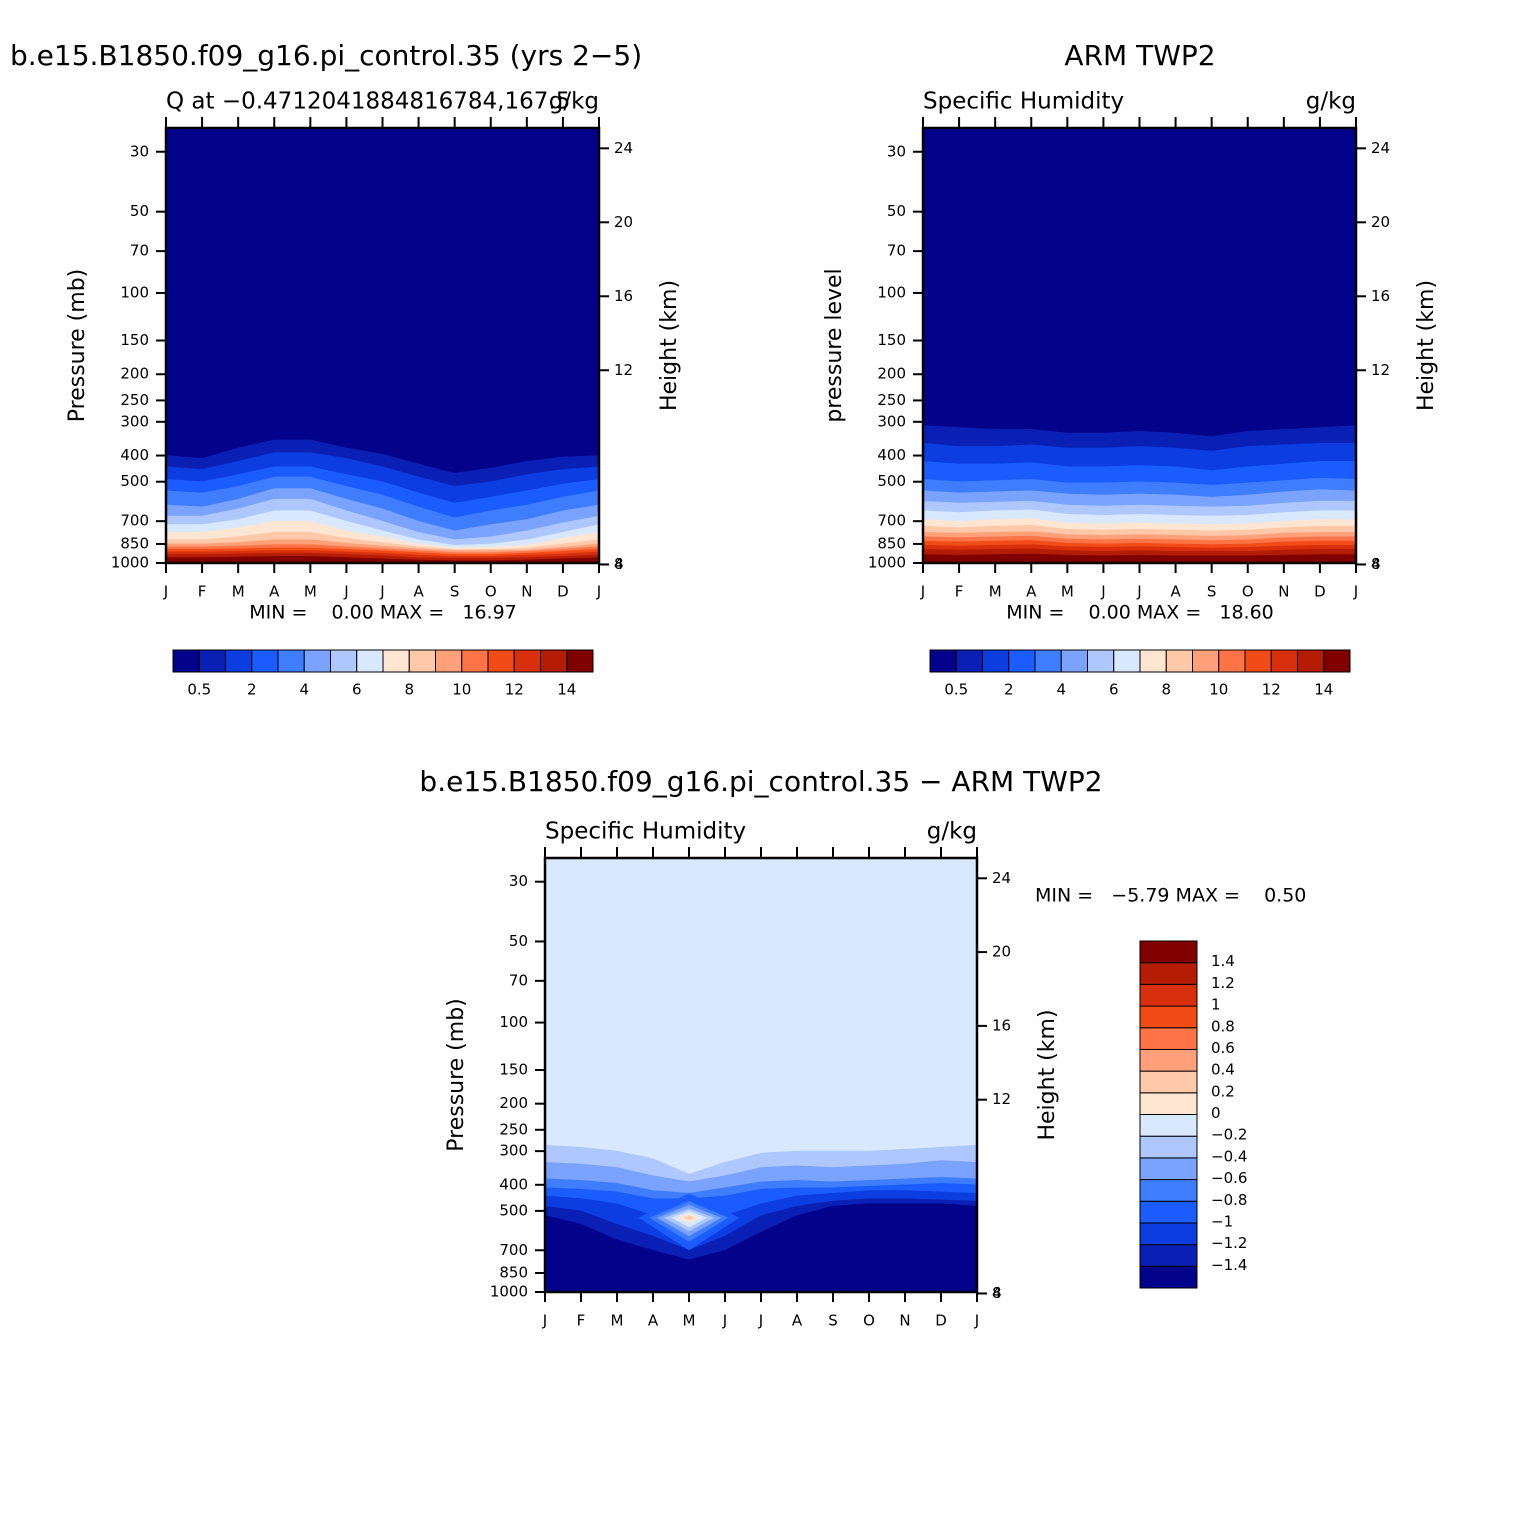  Describe the element at coordinates (368, 102) in the screenshot. I see `subtitle-left: Q at −0.4712041884816784,167.5` at that location.